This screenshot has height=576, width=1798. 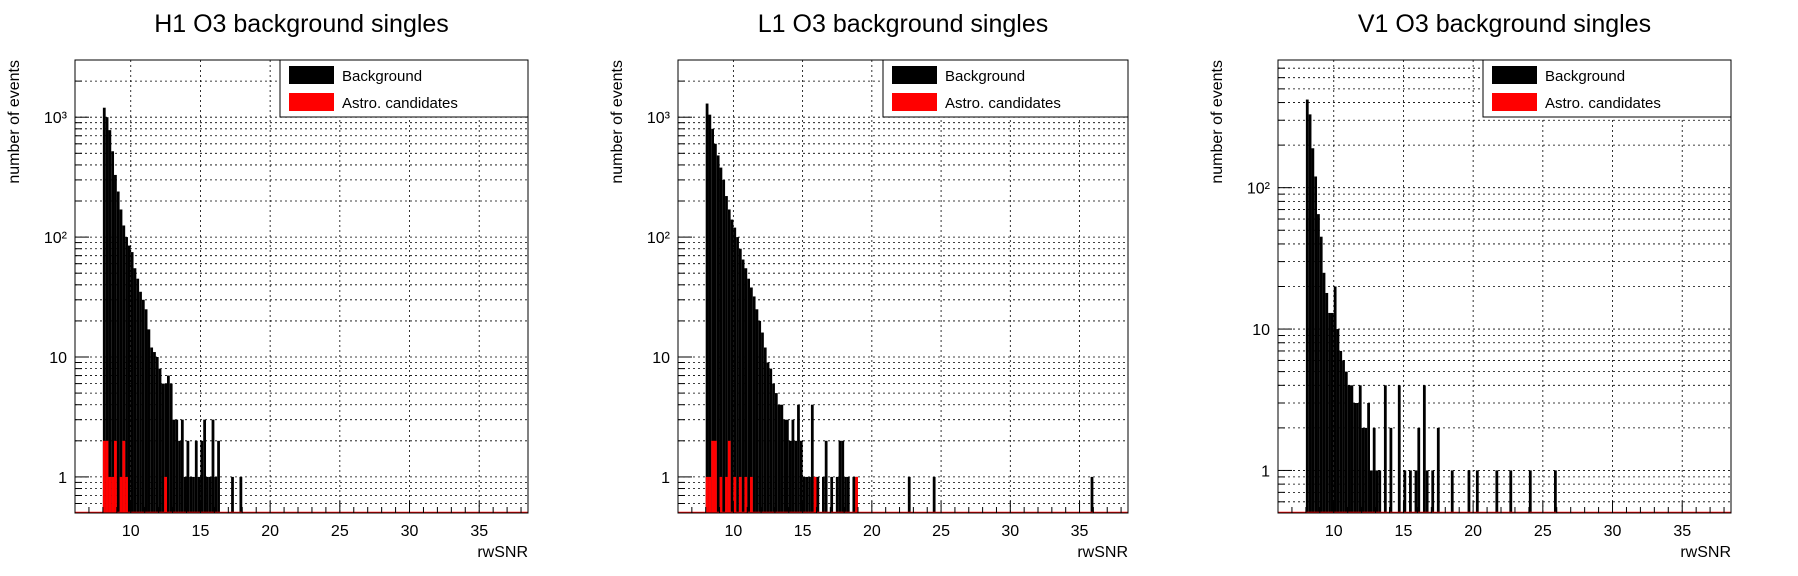 I want to click on y-axis-label: number of events, so click(x=1217, y=122).